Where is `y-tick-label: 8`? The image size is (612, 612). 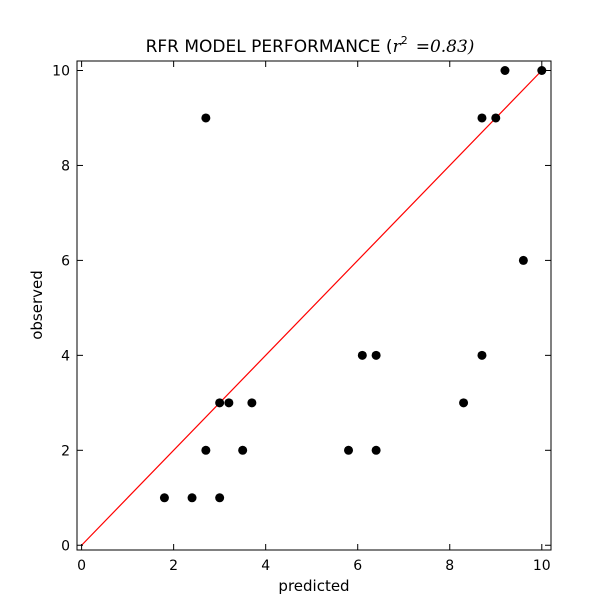
y-tick-label: 8 is located at coordinates (65, 166).